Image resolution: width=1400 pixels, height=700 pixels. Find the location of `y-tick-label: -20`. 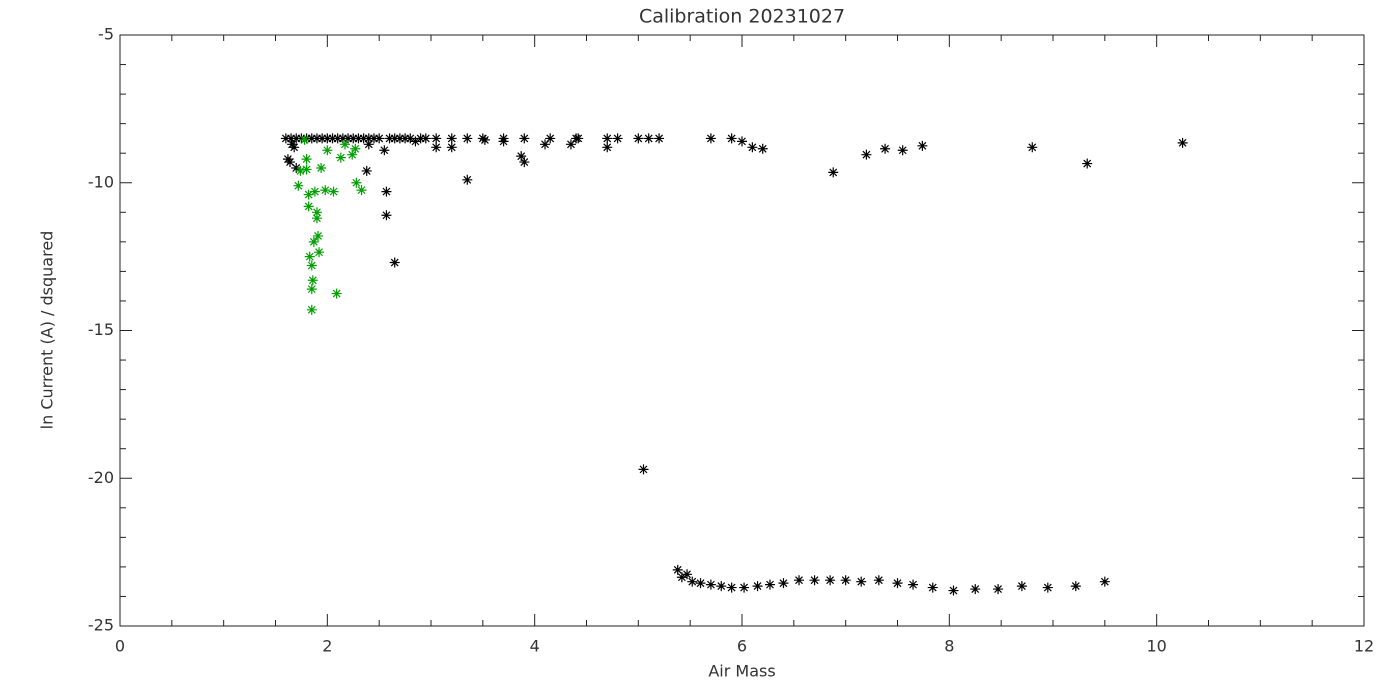

y-tick-label: -20 is located at coordinates (101, 477).